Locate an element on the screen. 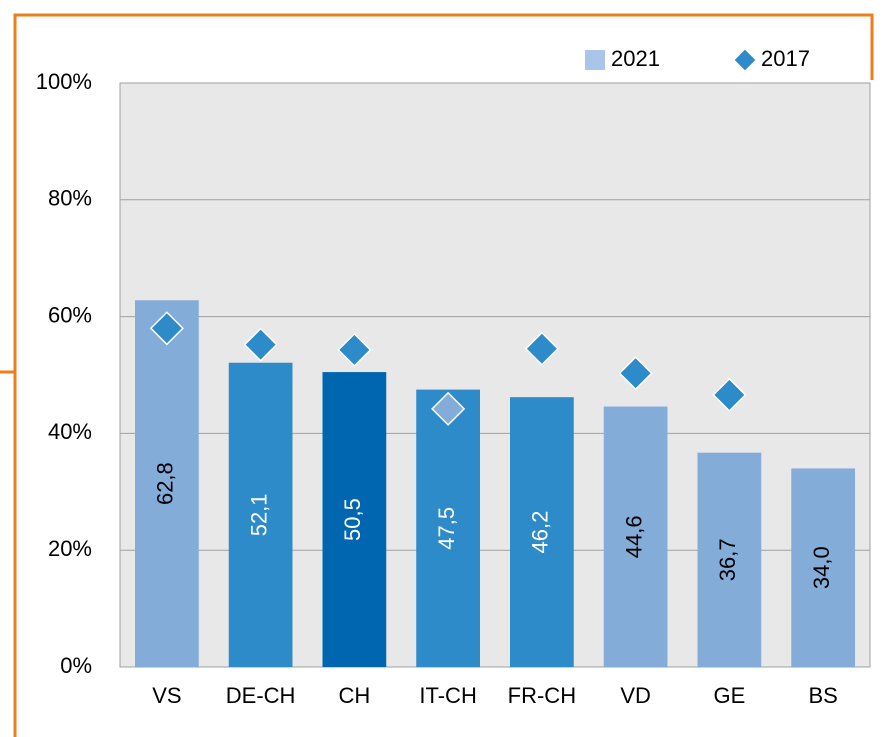 This screenshot has height=737, width=887. x-tick-label: GE is located at coordinates (729, 695).